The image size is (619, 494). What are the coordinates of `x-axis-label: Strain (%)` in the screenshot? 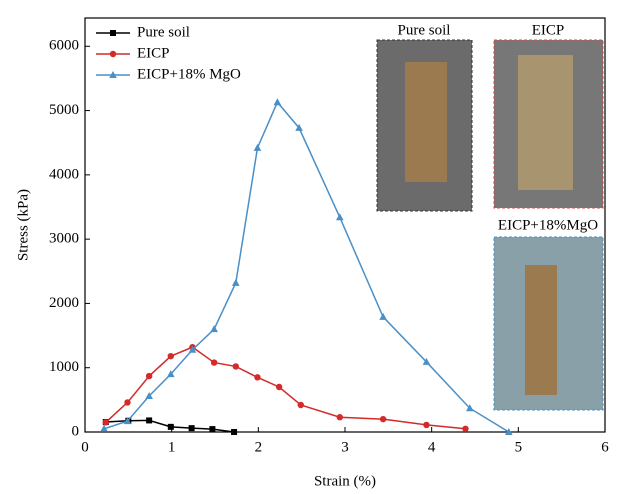 It's located at (345, 481).